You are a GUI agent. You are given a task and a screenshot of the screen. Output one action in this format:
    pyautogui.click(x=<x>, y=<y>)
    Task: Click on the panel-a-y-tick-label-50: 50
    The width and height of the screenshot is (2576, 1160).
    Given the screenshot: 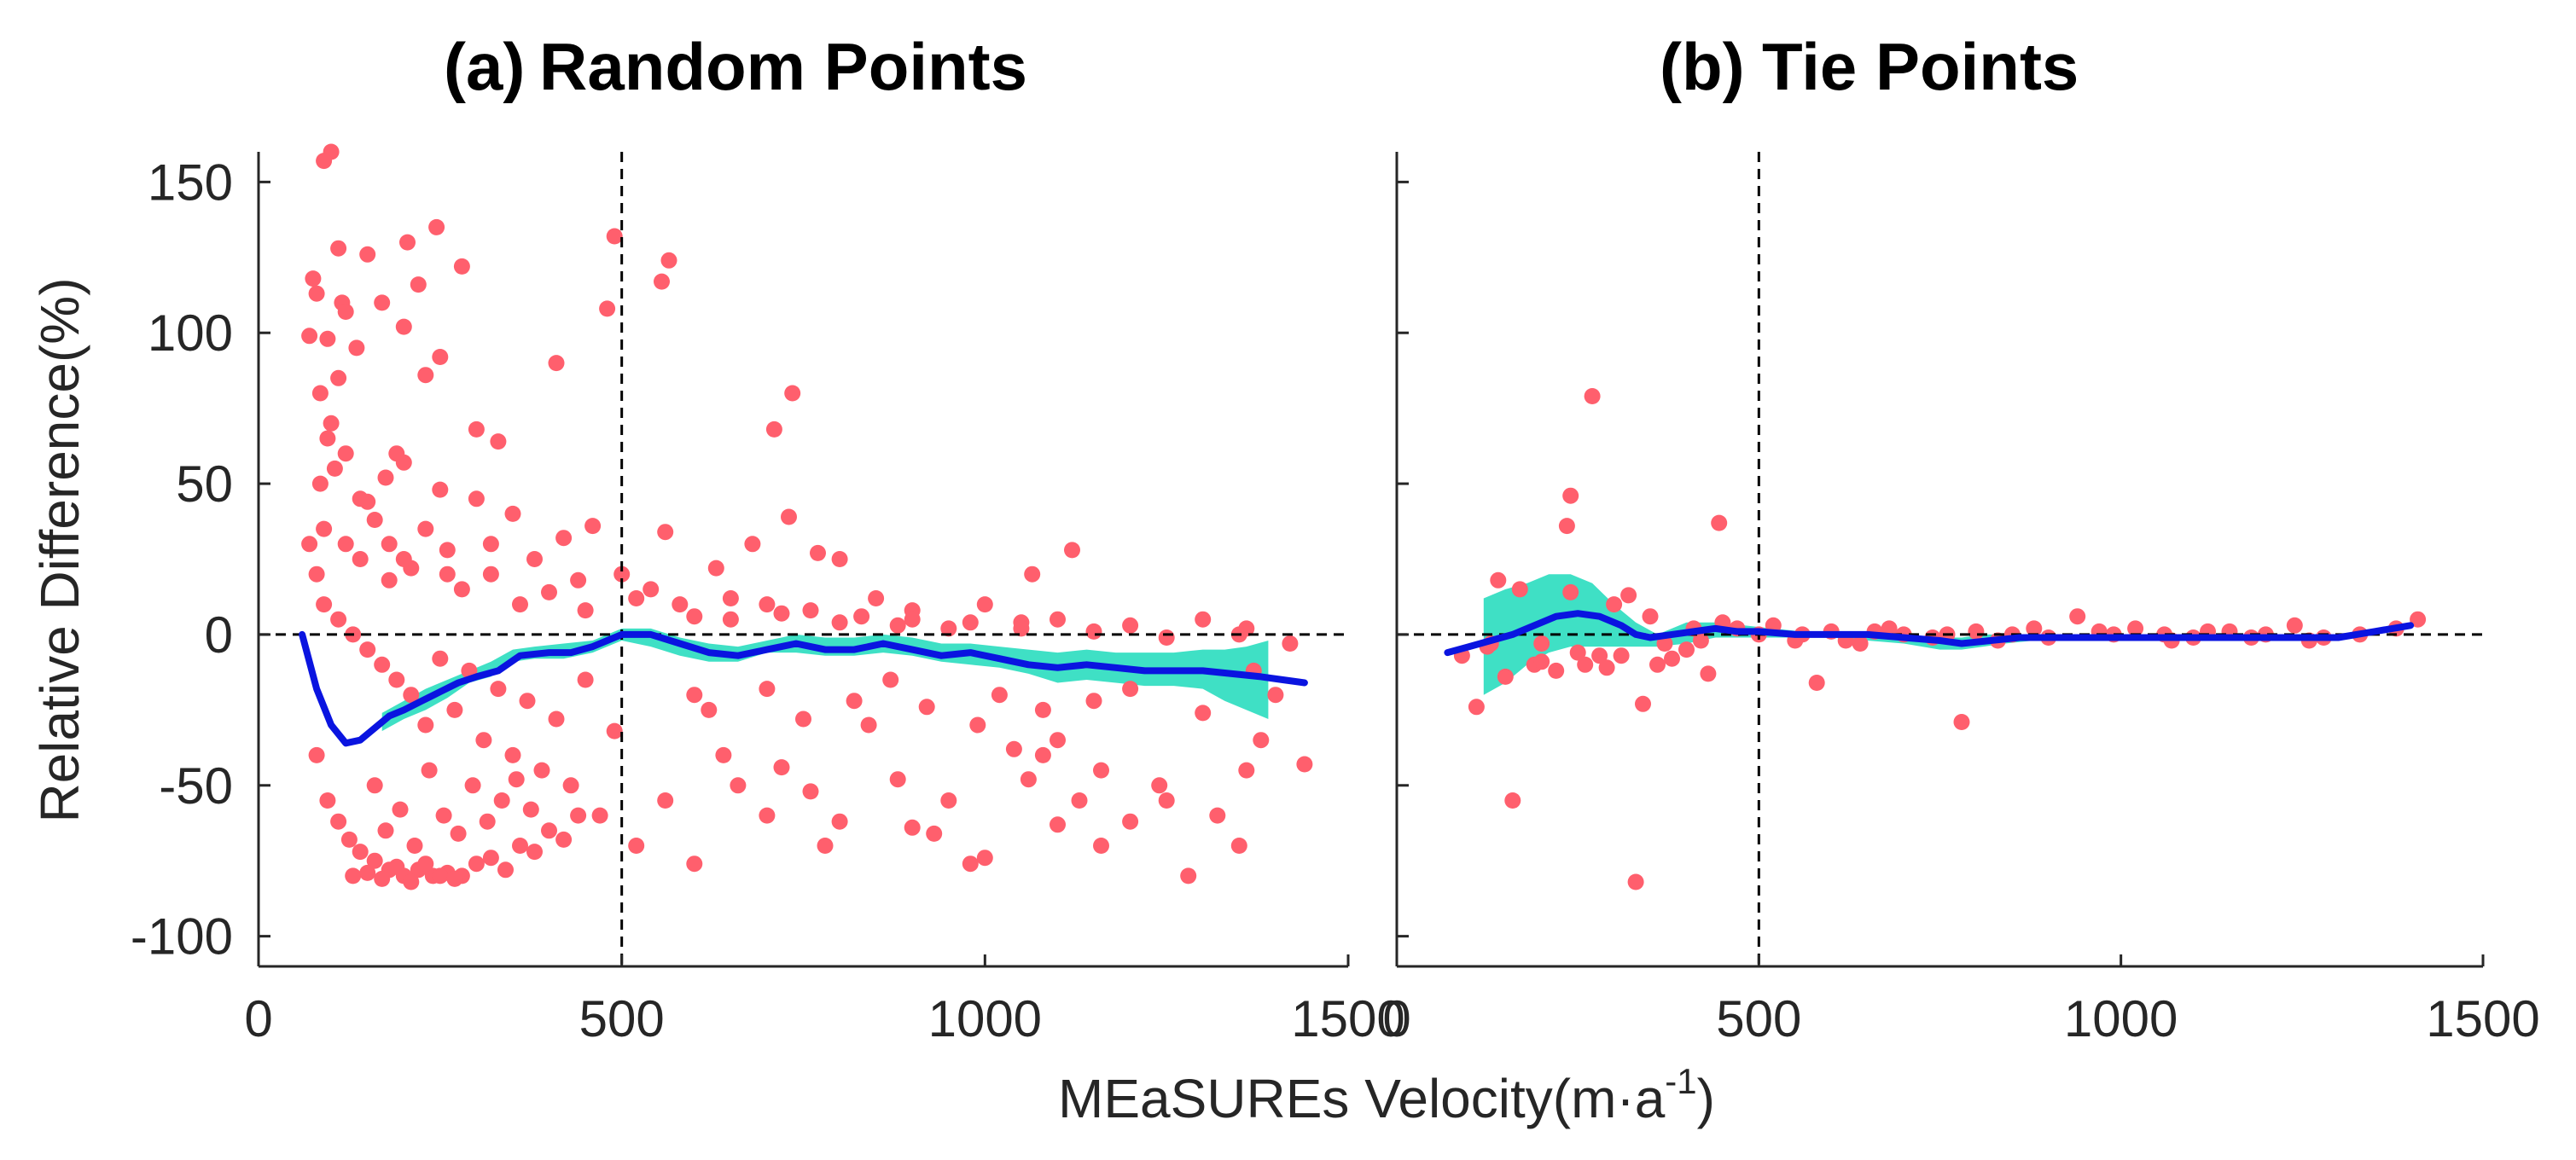 What is the action you would take?
    pyautogui.click(x=204, y=484)
    